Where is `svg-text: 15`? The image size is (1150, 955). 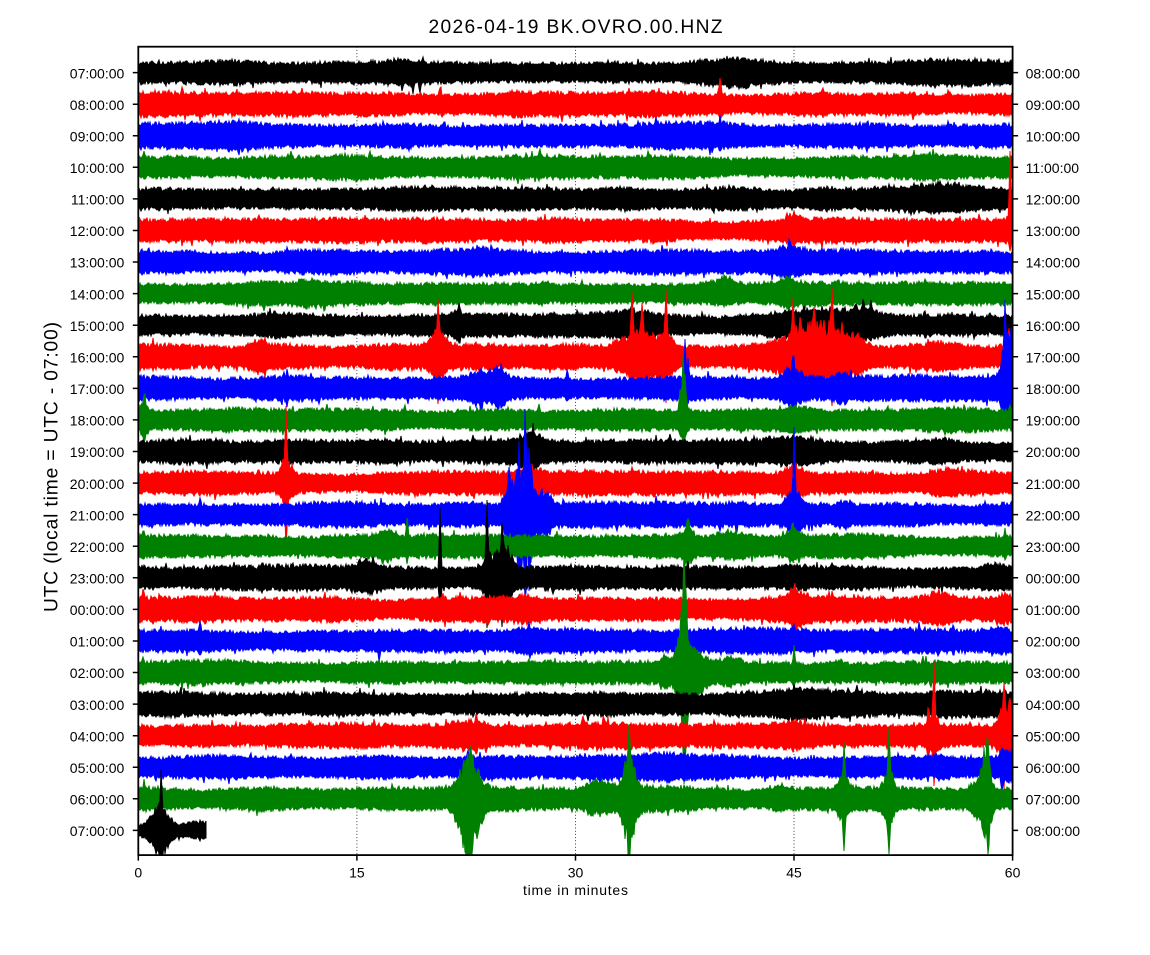 svg-text: 15 is located at coordinates (357, 873).